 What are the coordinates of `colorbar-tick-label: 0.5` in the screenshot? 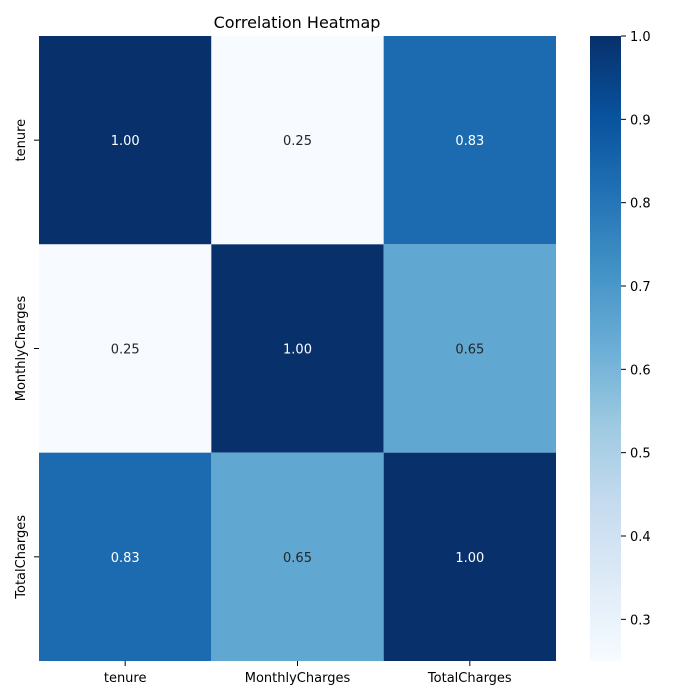 It's located at (640, 454).